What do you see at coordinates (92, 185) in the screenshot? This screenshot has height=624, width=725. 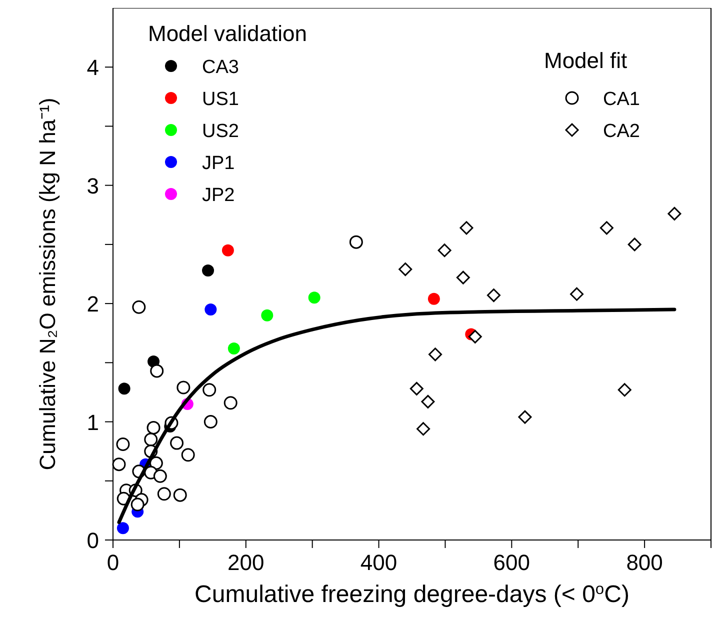 I see `y-tick-label: 3` at bounding box center [92, 185].